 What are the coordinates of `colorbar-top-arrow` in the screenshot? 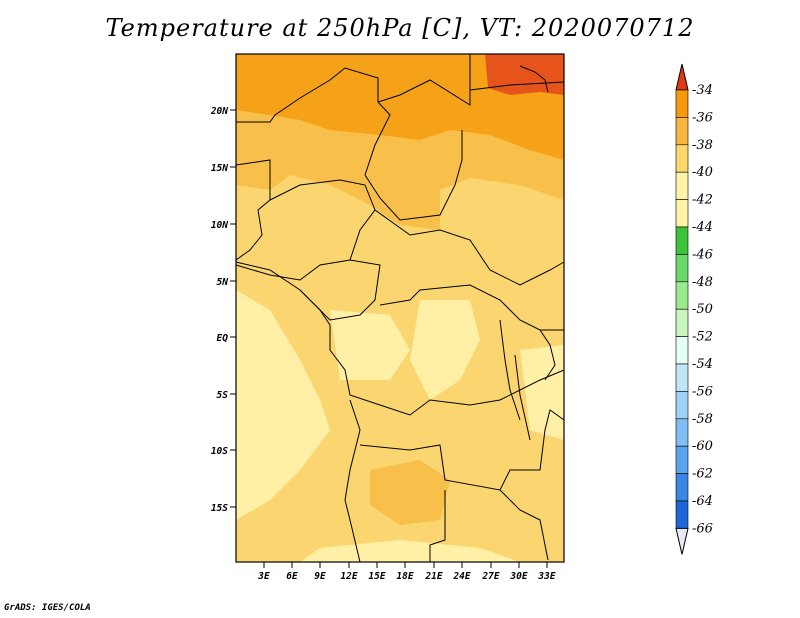 It's located at (682, 77).